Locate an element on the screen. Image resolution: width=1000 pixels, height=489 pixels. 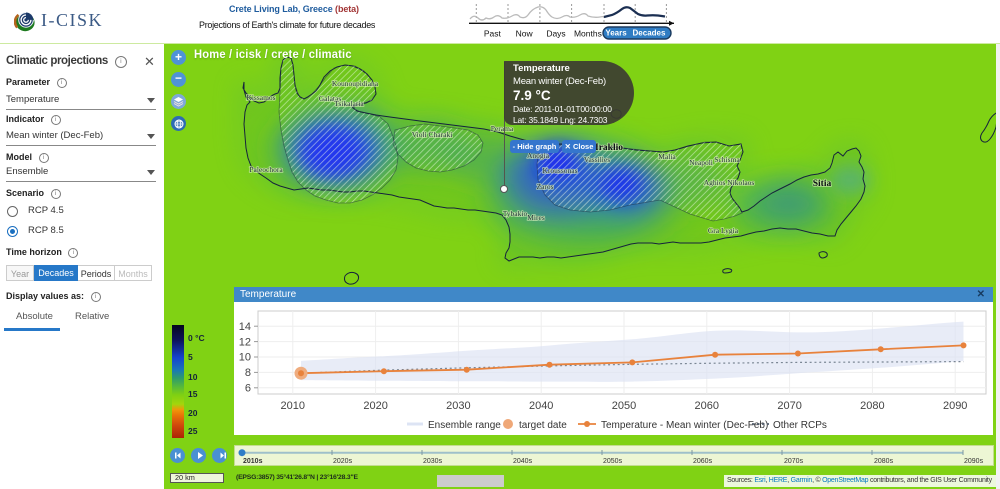
svg-text: 6 is located at coordinates (248, 389).